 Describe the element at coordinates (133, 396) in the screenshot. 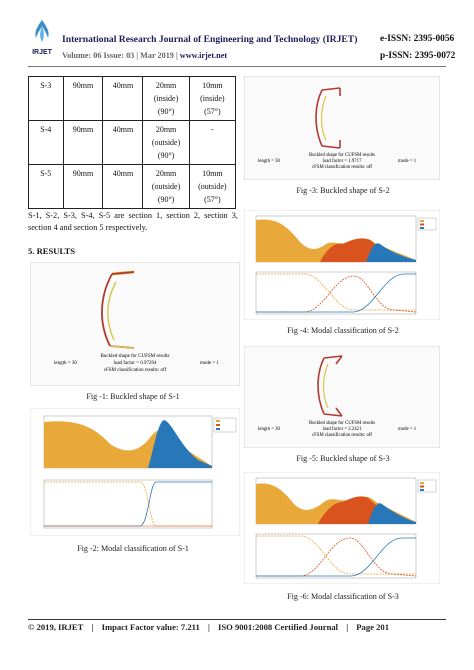

I see `fig1-caption: Fig -1: Buckled shape of S-1` at that location.